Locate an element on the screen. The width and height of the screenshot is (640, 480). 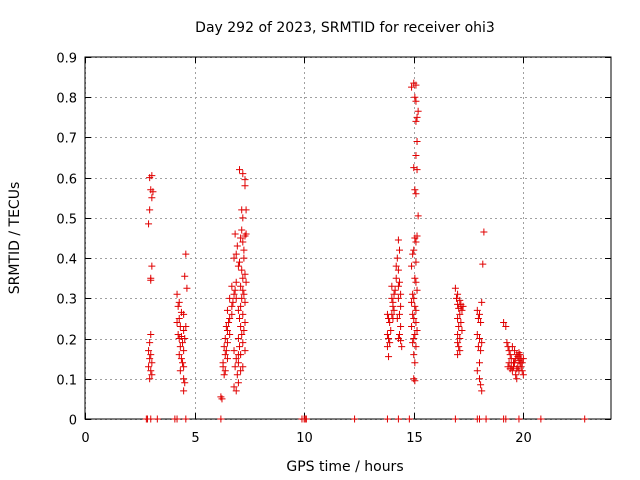
y-tick-label: 0.4 is located at coordinates (66, 260).